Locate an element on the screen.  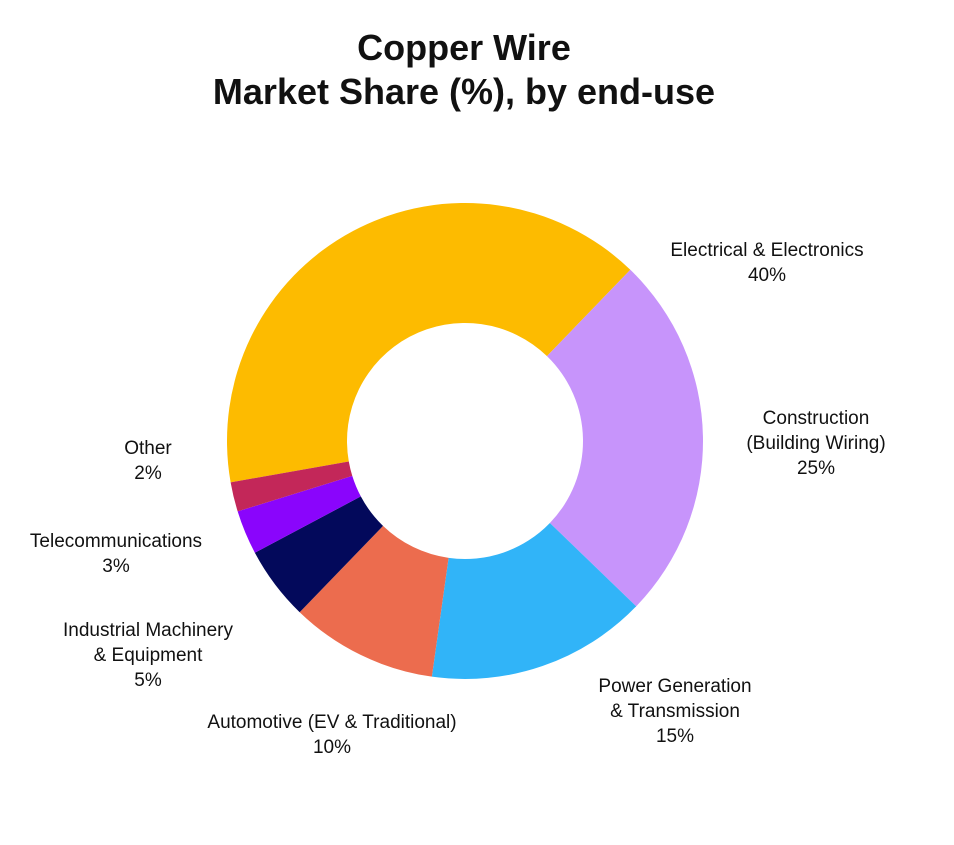
slice-name-5-line-0: Telecommunications is located at coordinates (116, 541).